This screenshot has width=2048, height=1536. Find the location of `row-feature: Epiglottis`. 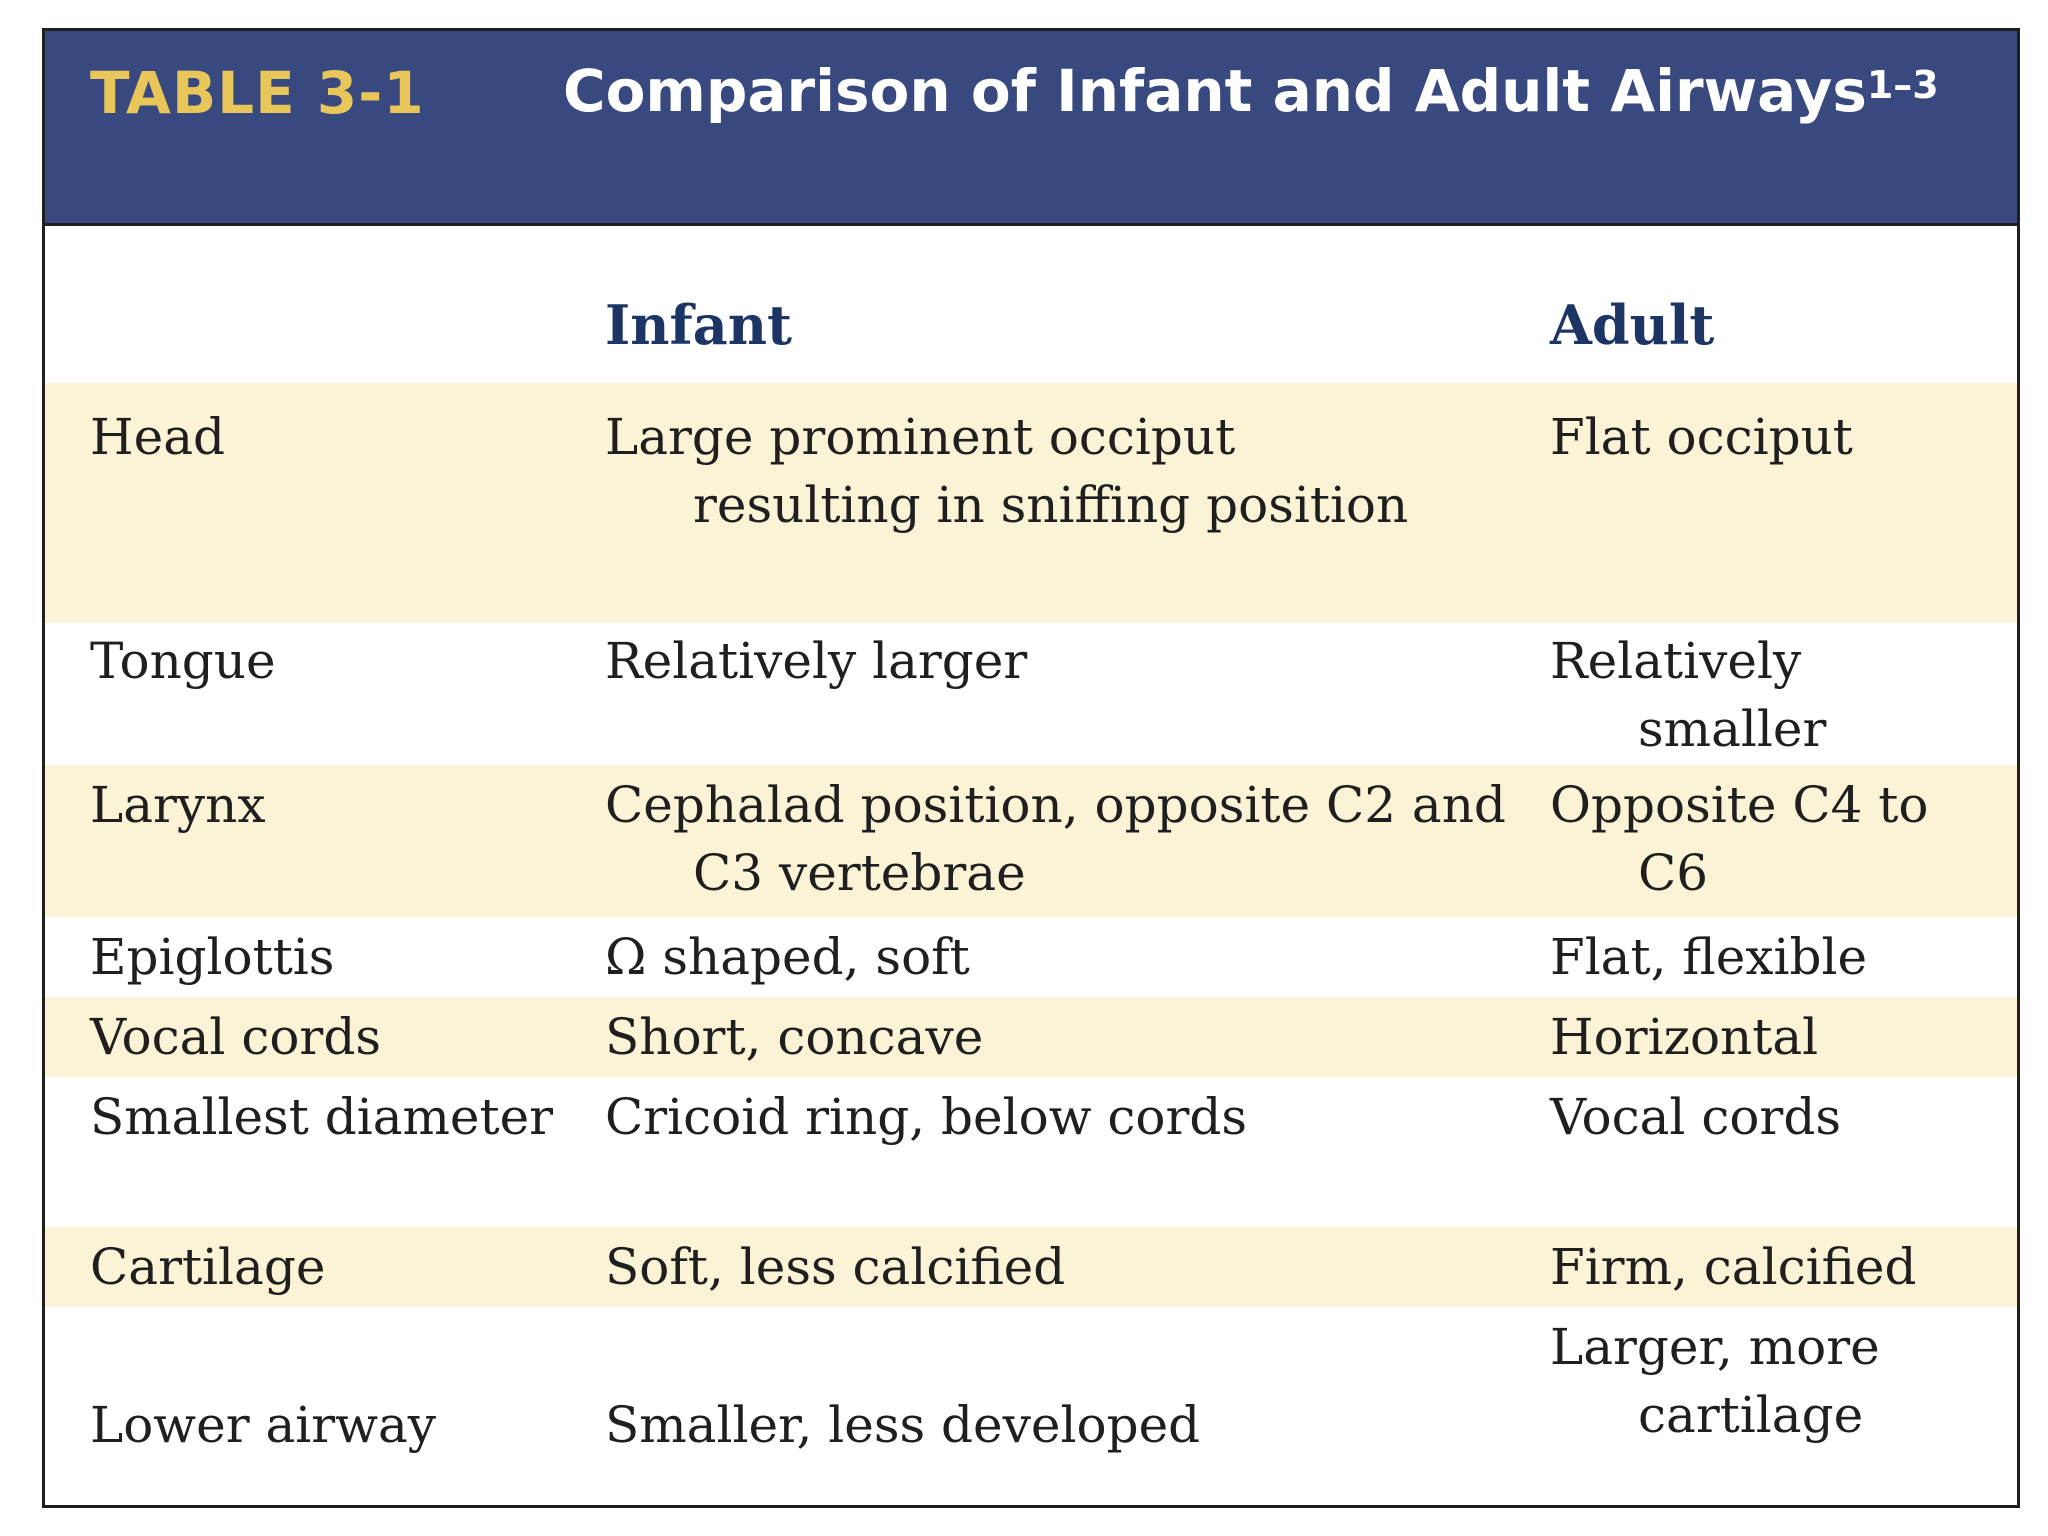

row-feature: Epiglottis is located at coordinates (212, 957).